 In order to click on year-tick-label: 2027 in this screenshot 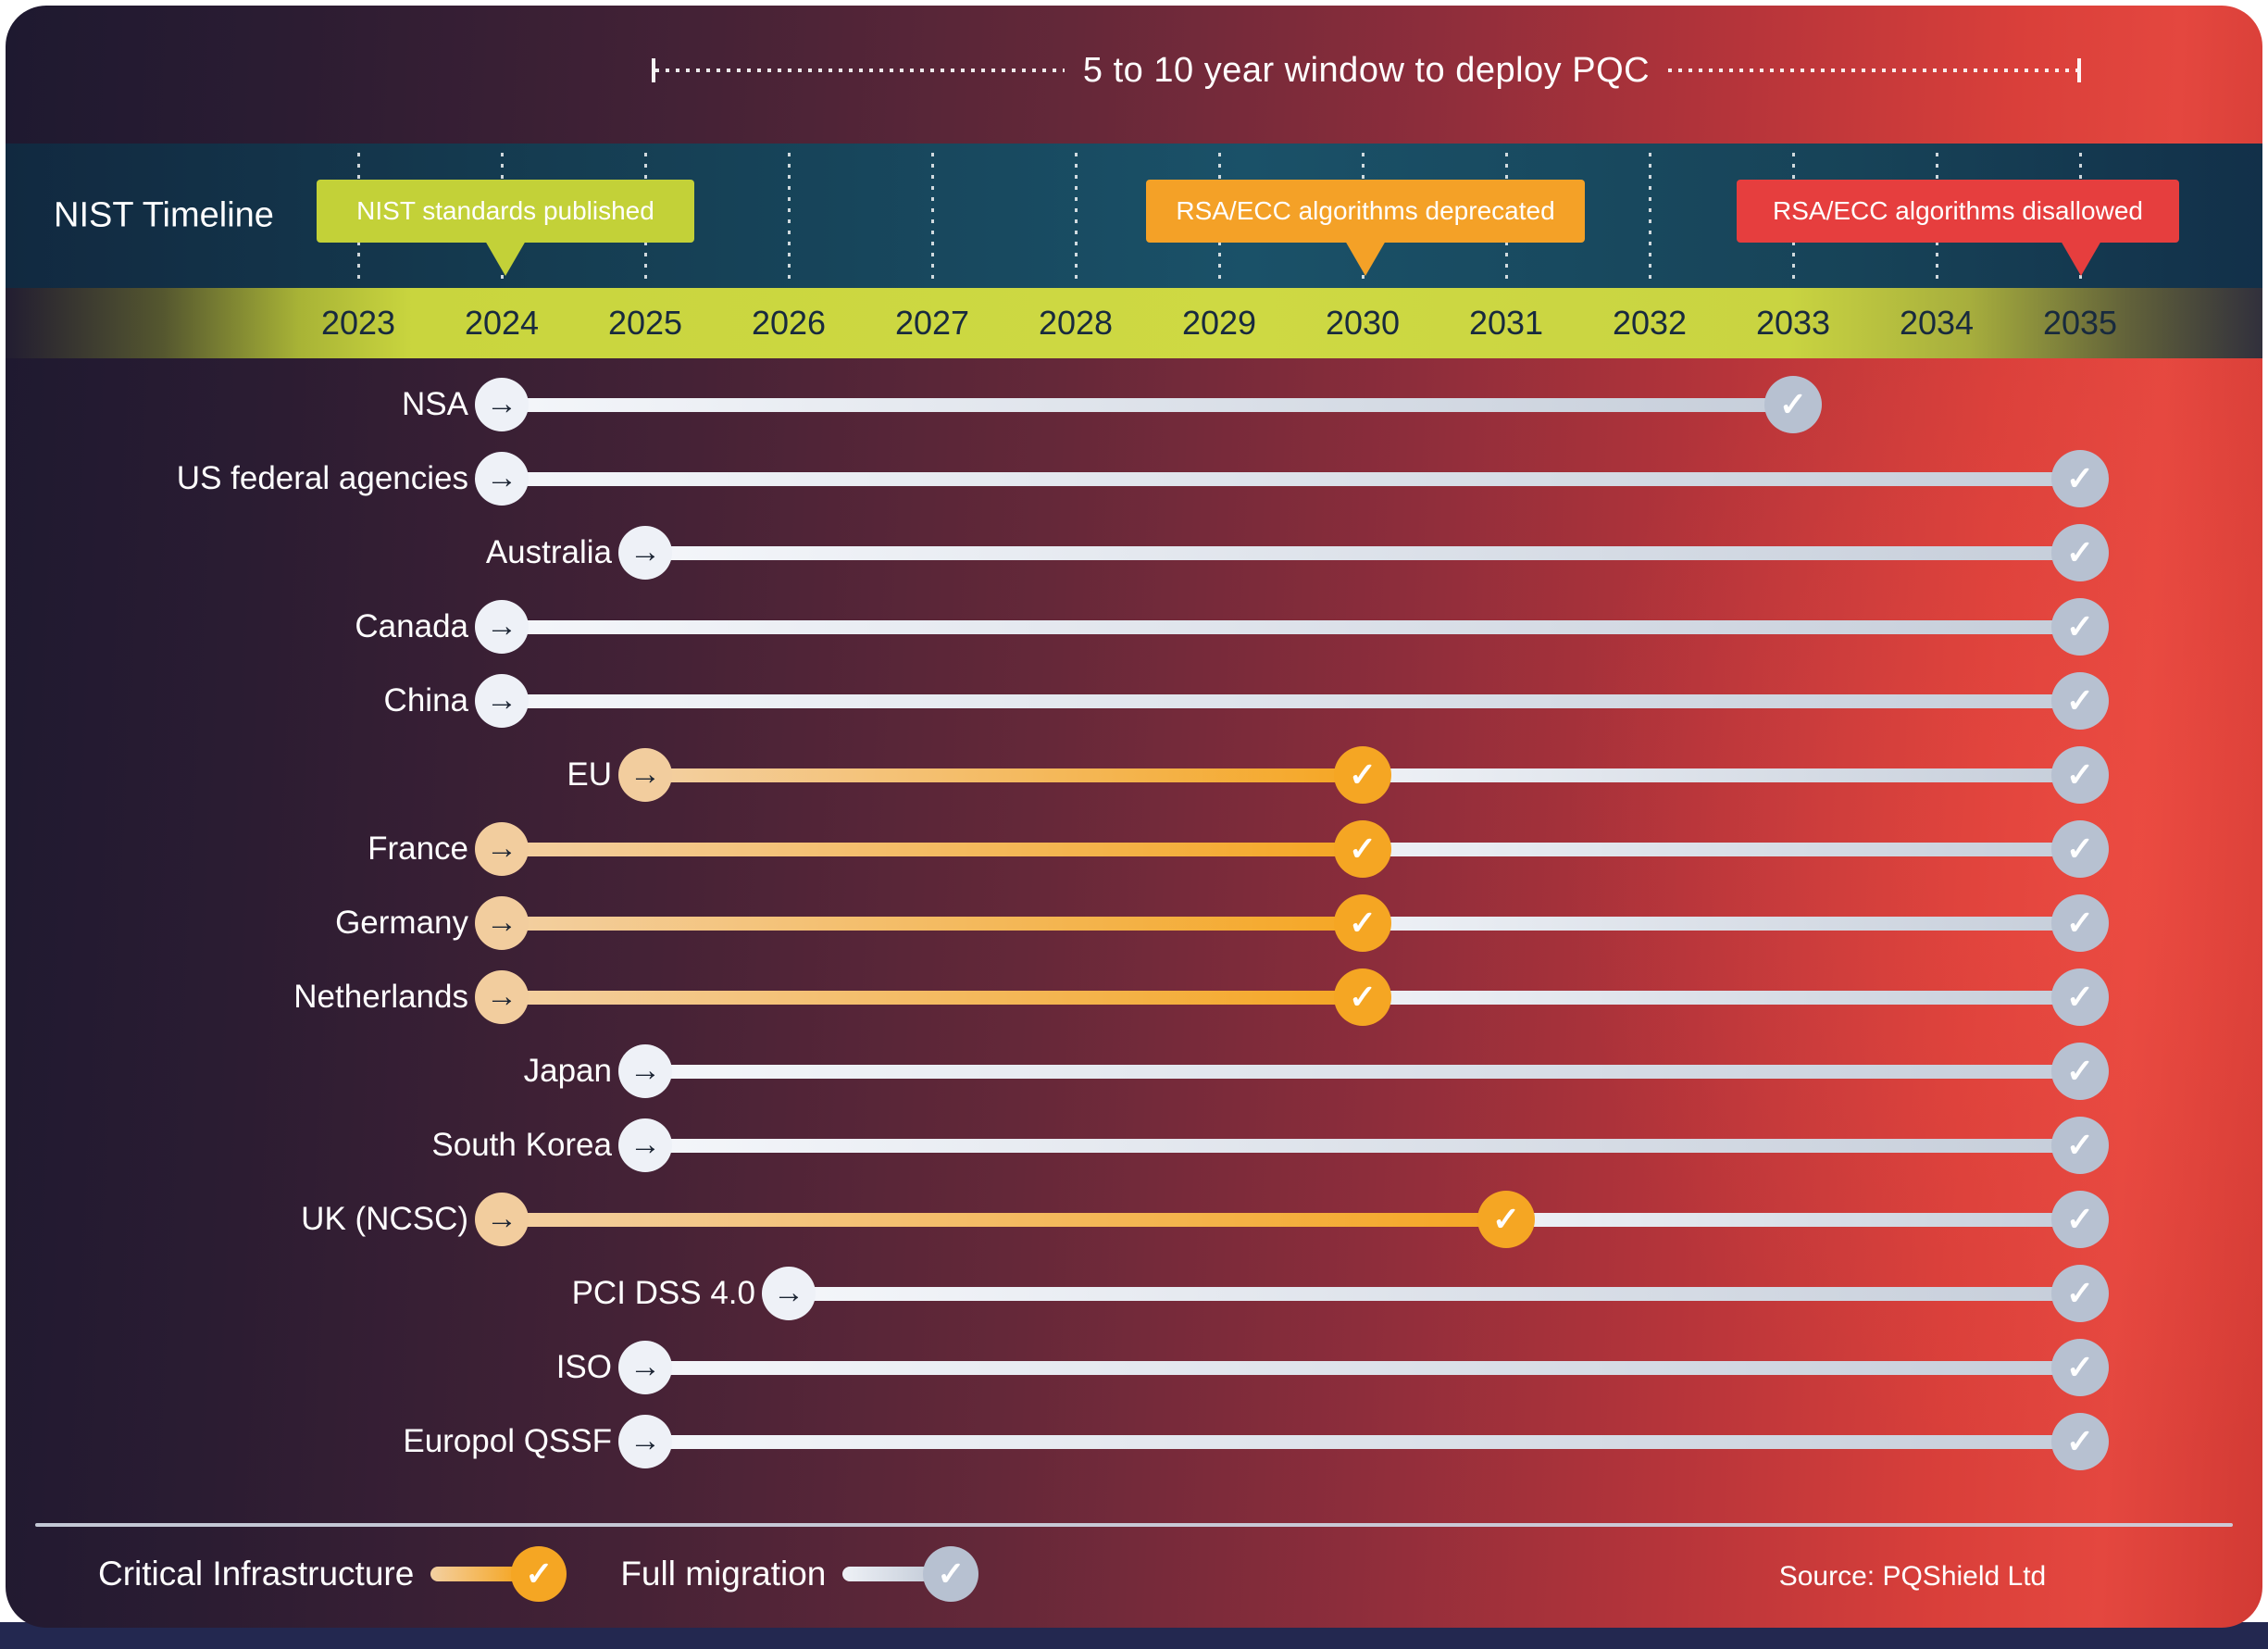, I will do `click(932, 323)`.